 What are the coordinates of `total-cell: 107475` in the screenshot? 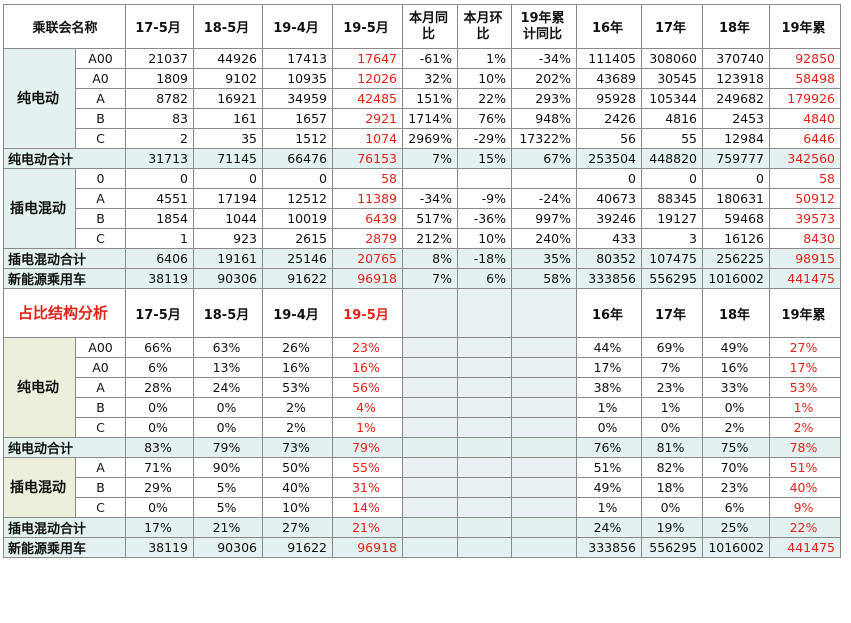 It's located at (672, 258).